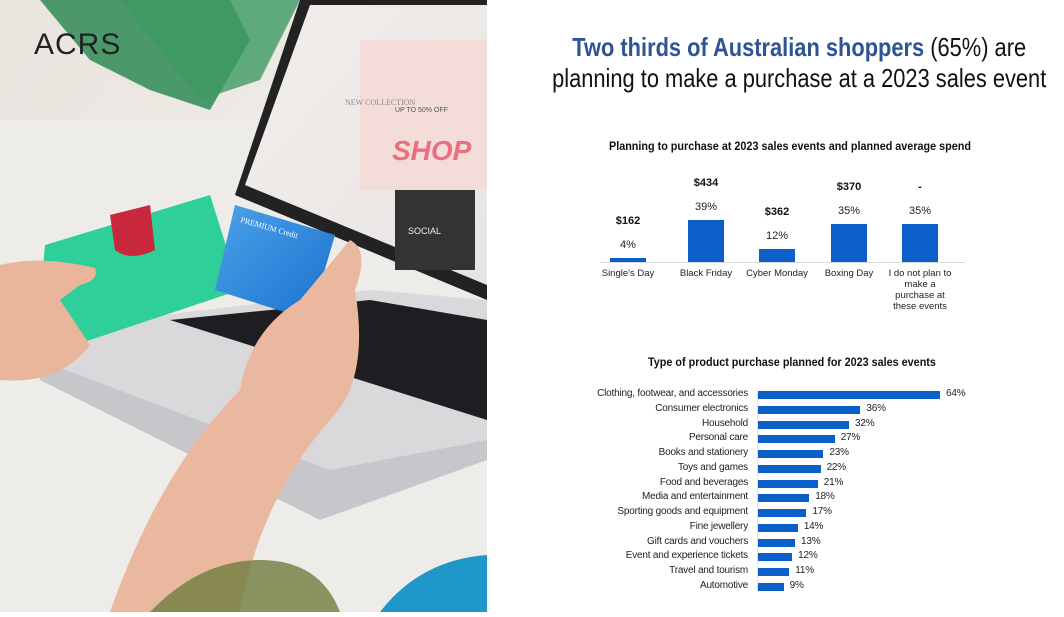 The height and width of the screenshot is (617, 1064). I want to click on spend-label: $370, so click(849, 187).